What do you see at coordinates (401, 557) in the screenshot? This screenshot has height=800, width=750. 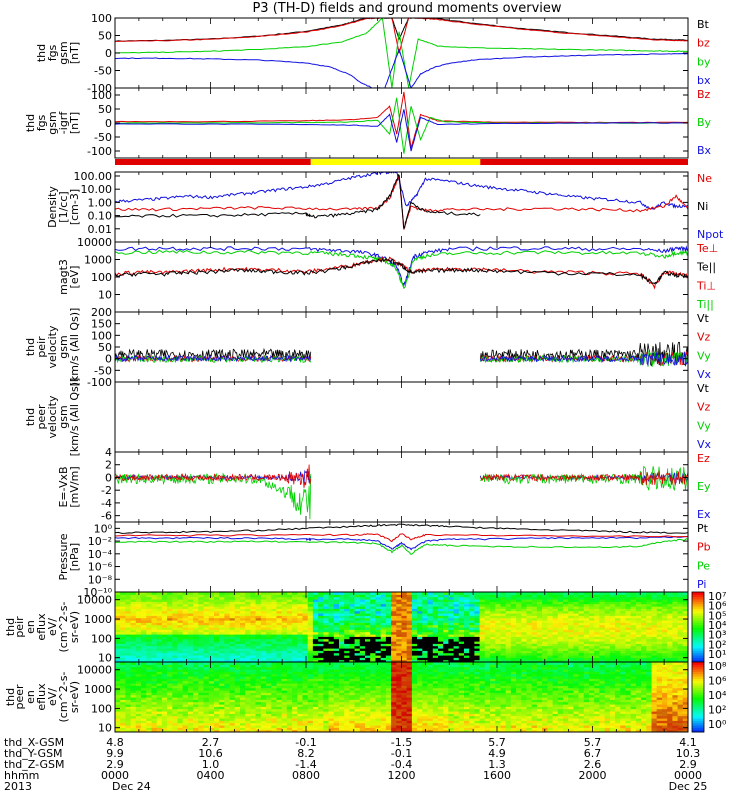 I see `panel-frame` at bounding box center [401, 557].